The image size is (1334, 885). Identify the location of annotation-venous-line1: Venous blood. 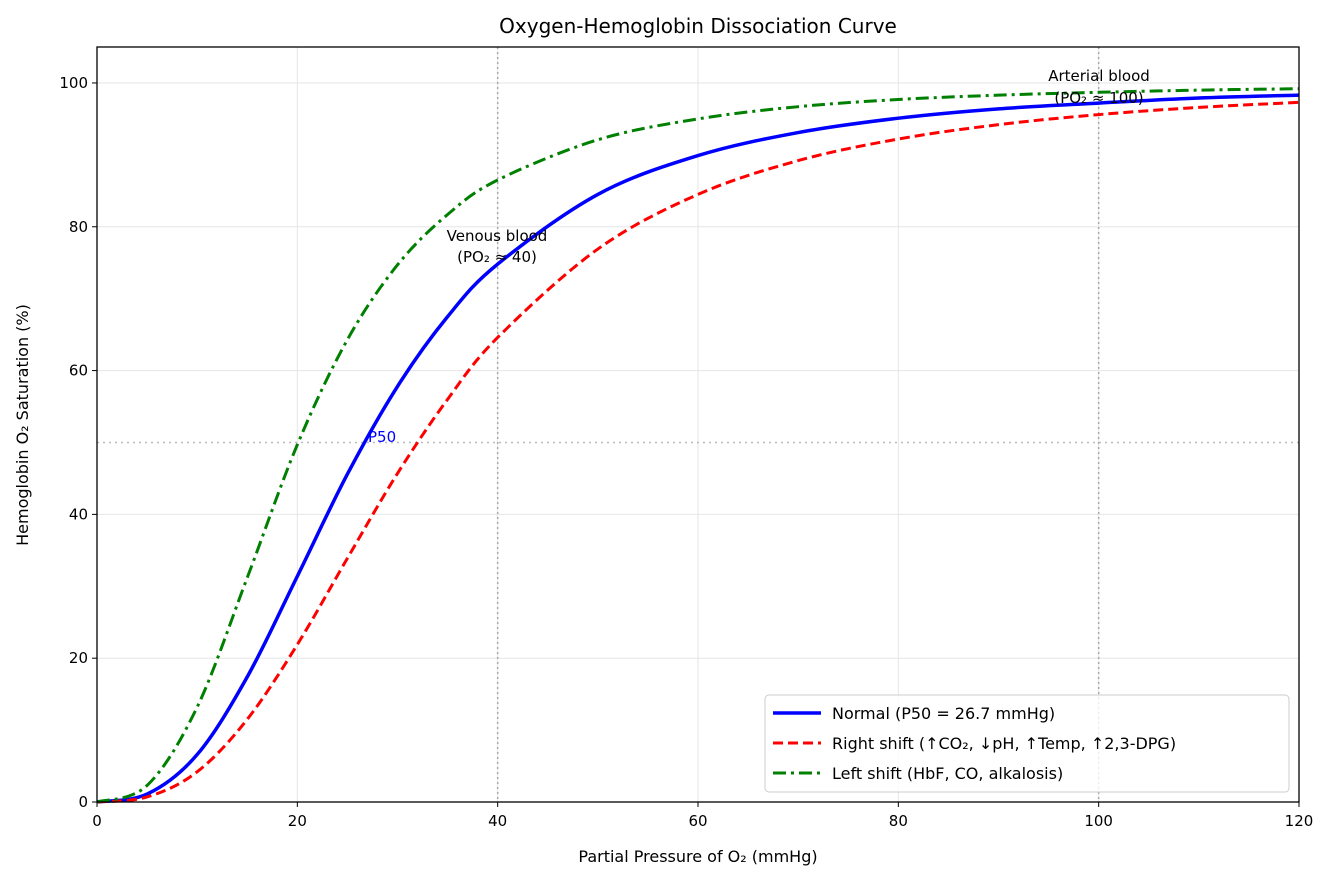
(497, 236).